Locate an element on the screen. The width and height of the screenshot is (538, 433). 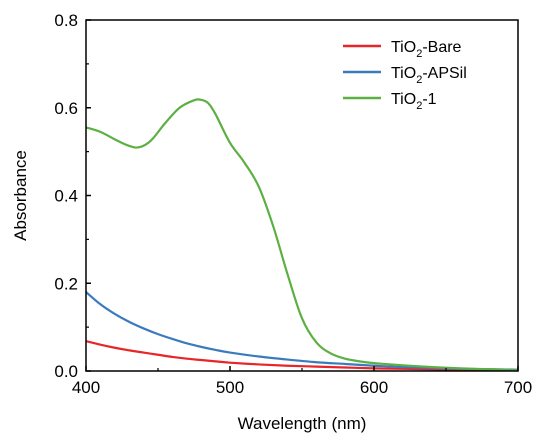
legend-label: TiO2-APSil is located at coordinates (429, 75).